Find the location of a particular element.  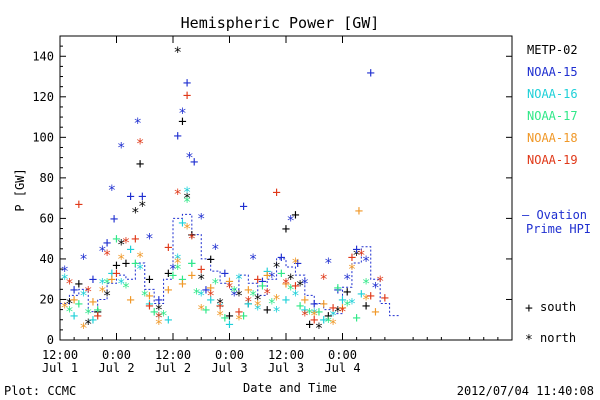

y-tick-label: 120 is located at coordinates (43, 97).